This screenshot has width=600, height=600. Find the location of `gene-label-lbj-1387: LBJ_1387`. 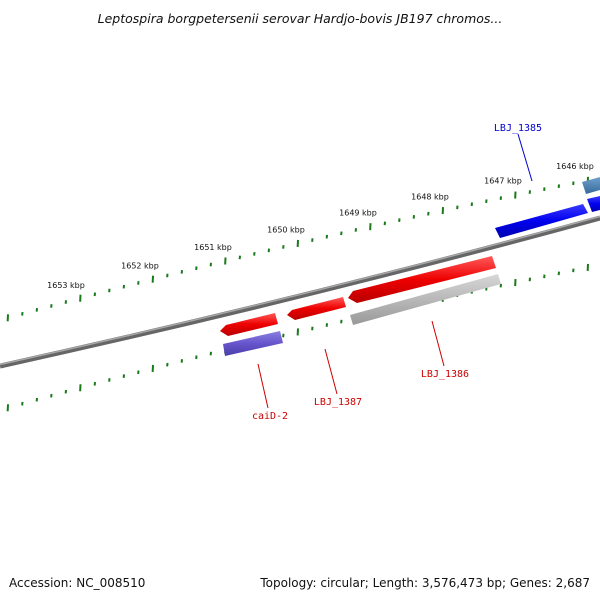

gene-label-lbj-1387: LBJ_1387 is located at coordinates (338, 402).